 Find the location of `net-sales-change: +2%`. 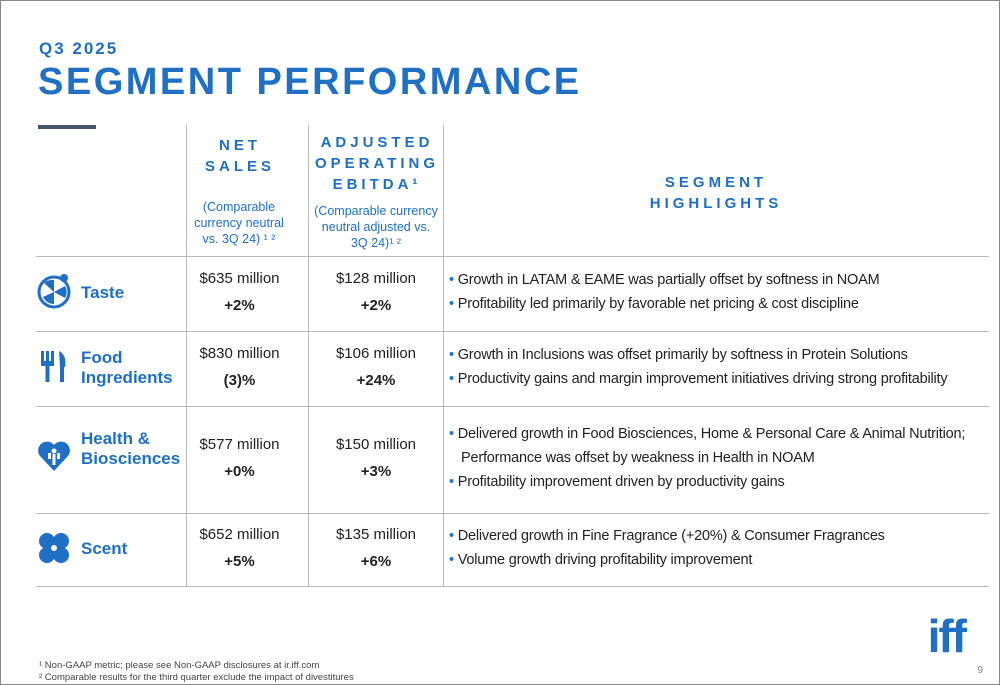

net-sales-change: +2% is located at coordinates (239, 305).